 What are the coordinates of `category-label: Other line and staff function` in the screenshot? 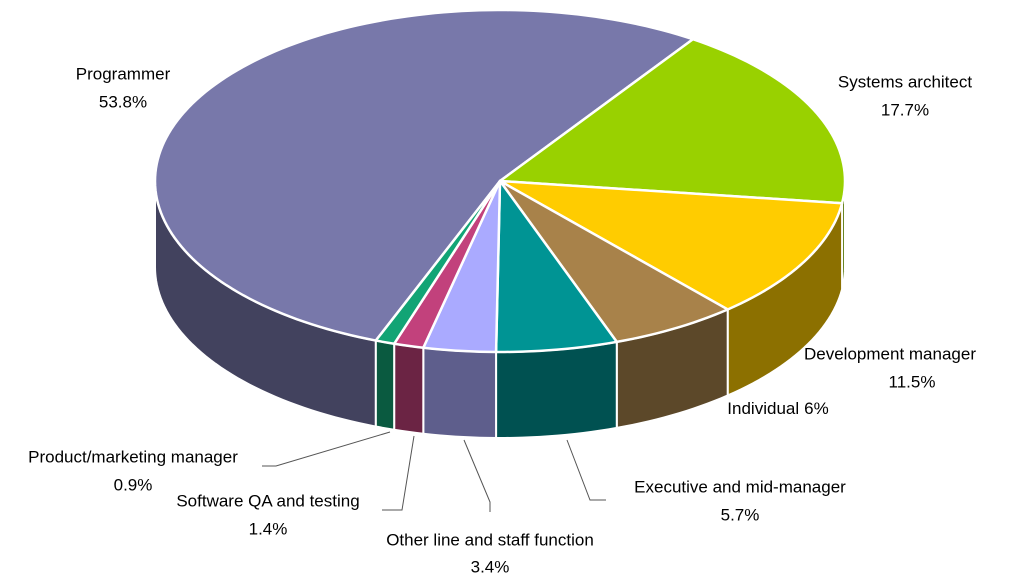 It's located at (490, 539).